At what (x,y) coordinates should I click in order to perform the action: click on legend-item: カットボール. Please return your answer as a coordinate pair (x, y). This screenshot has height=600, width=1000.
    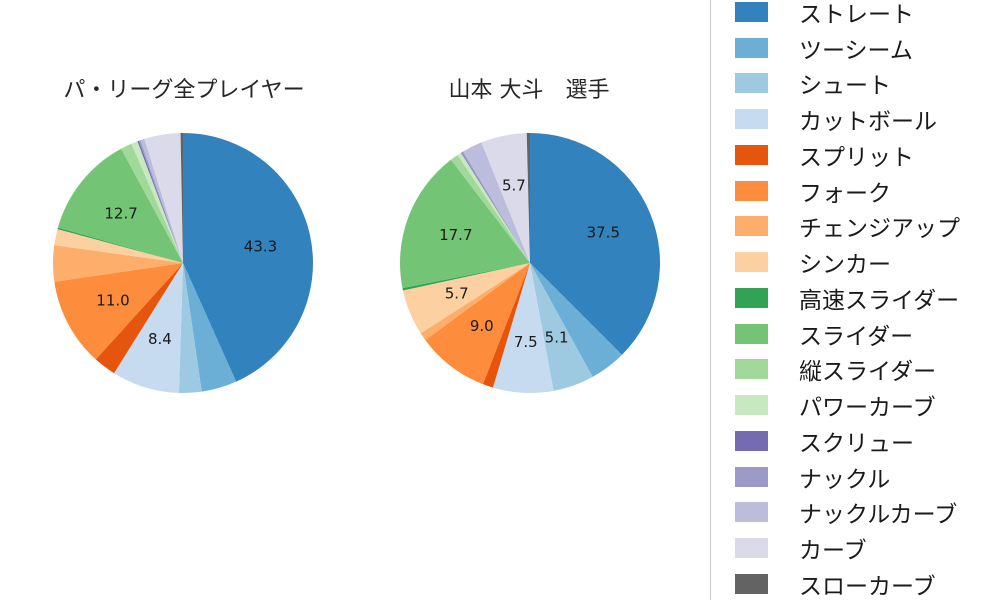
    Looking at the image, I should click on (855, 119).